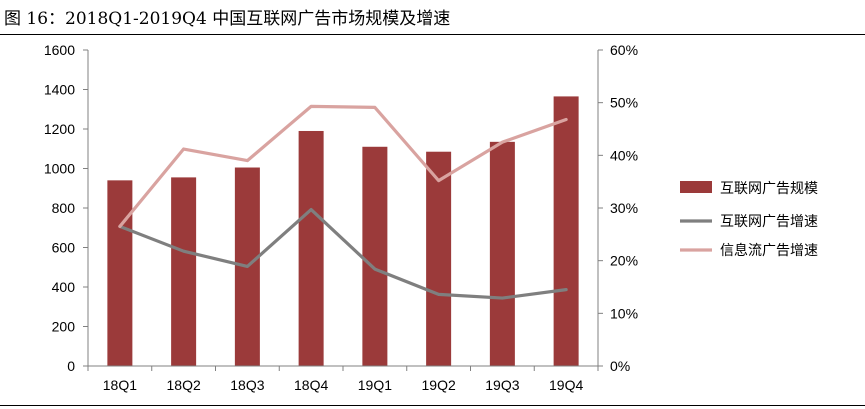  Describe the element at coordinates (59, 90) in the screenshot. I see `left-tick-label: 1400` at that location.